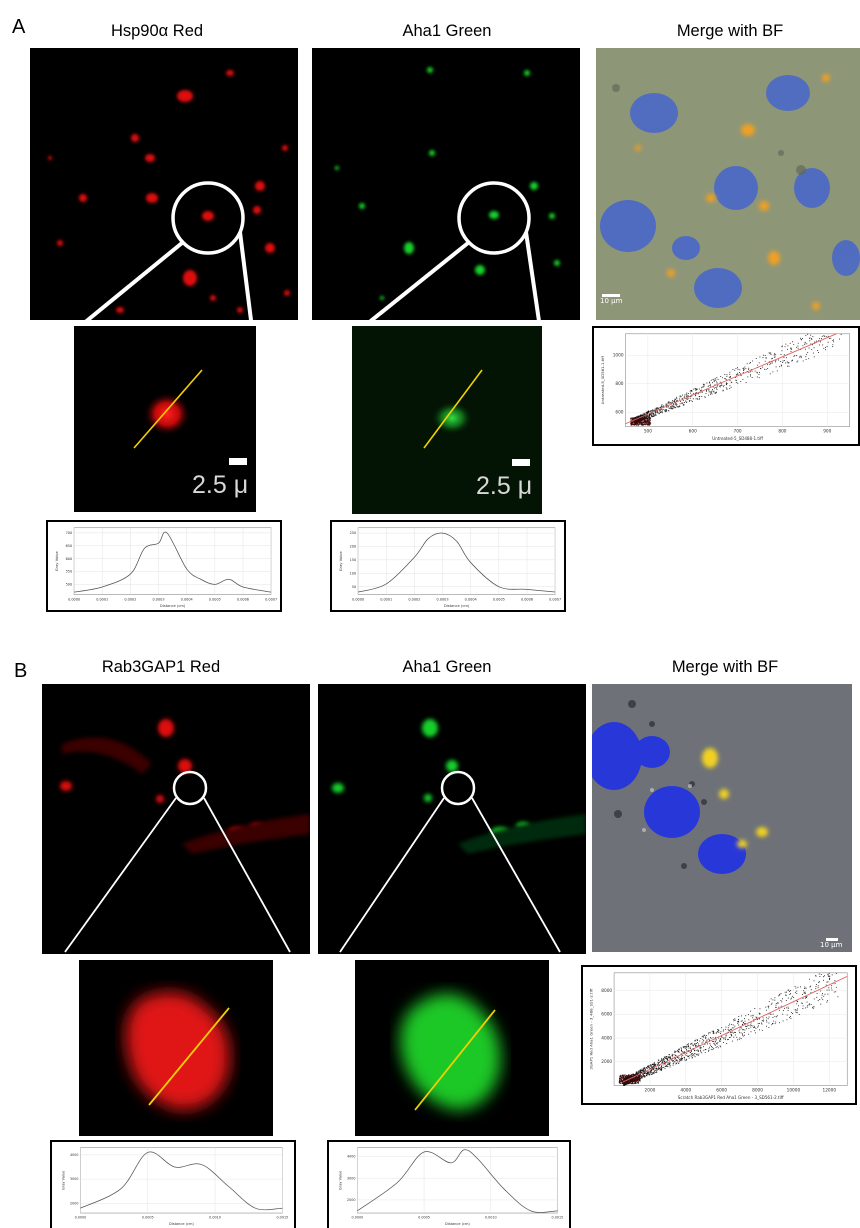 This screenshot has height=1228, width=860. Describe the element at coordinates (176, 1048) in the screenshot. I see `zoom-rab3gap1-red` at that location.